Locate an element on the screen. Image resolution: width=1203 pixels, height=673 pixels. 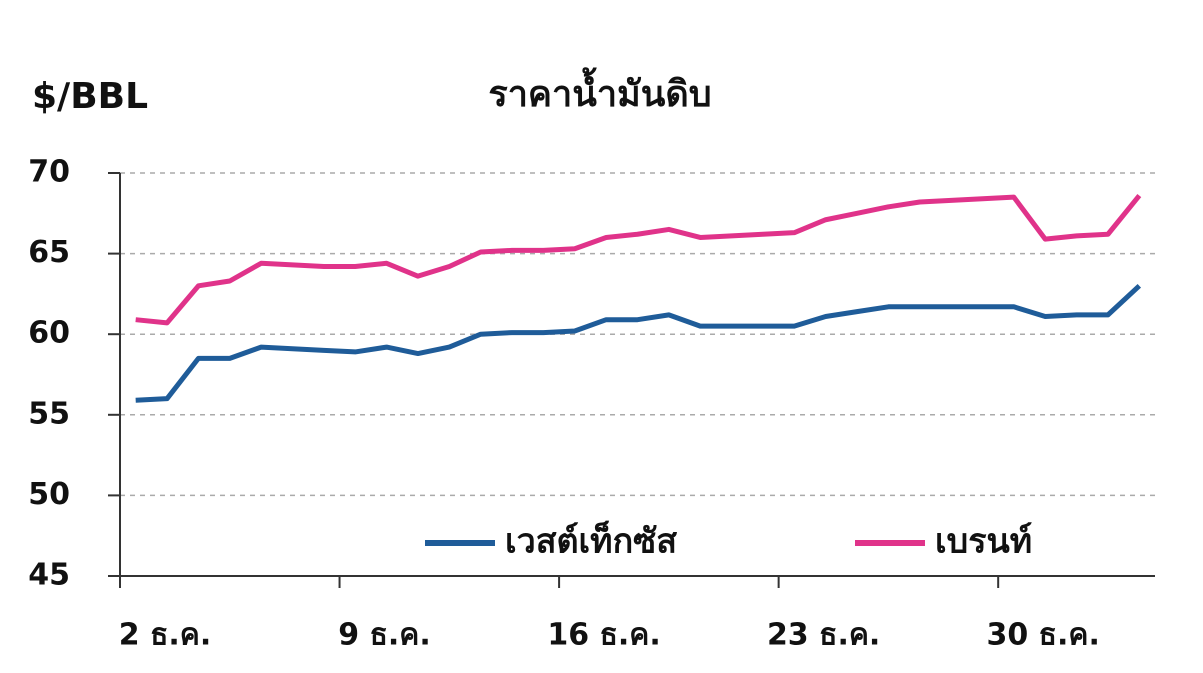
y-tick-label: 55 is located at coordinates (49, 413).